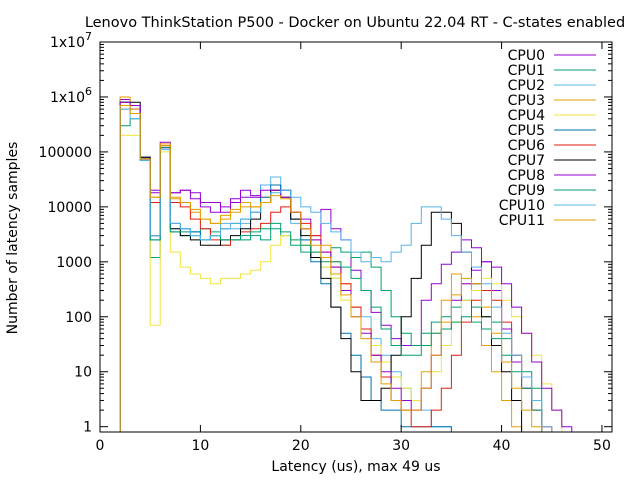 The image size is (640, 480). I want to click on y-tick-label: 1x10⁶, so click(71, 95).